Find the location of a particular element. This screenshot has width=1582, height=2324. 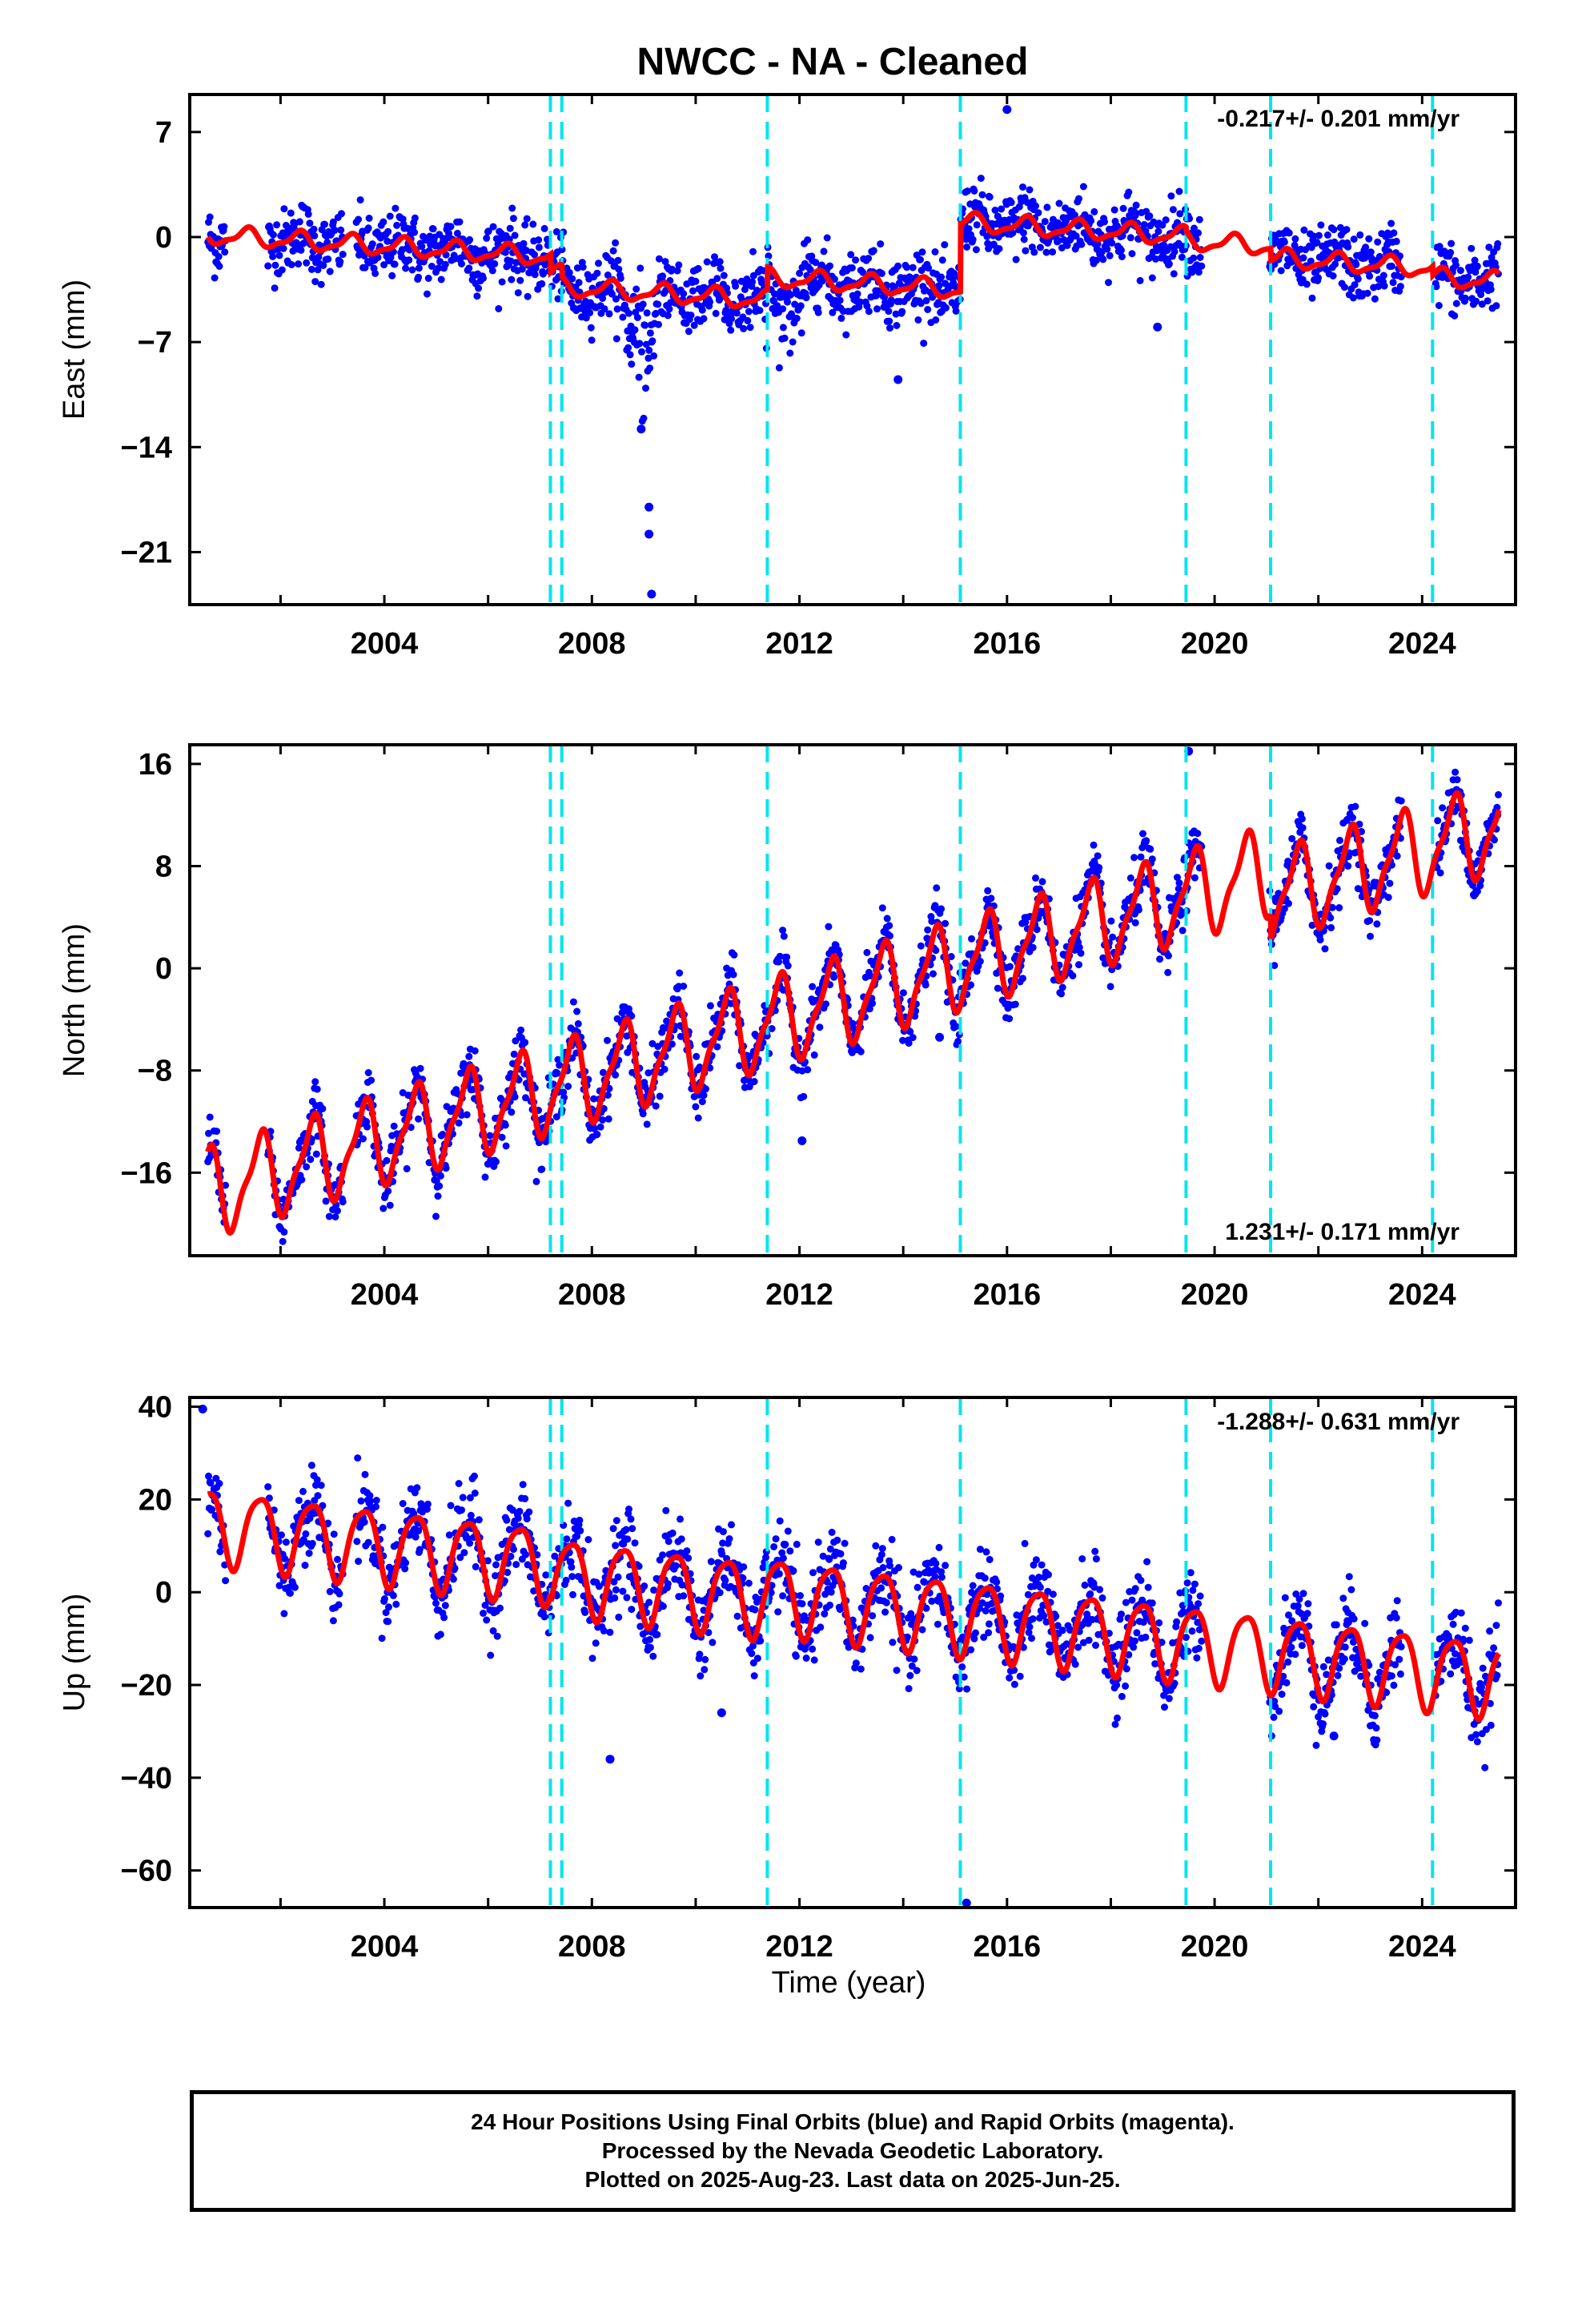

rate-label: 1.231+/- 0.171 mm/yr is located at coordinates (1342, 1232).